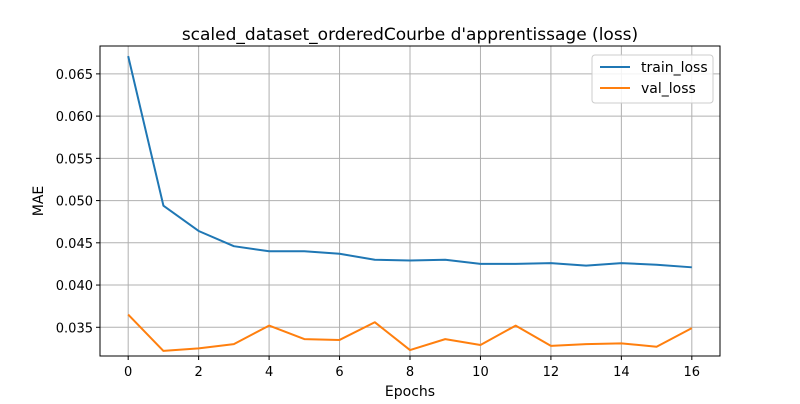 This screenshot has height=404, width=800. I want to click on x-tick-label: 8, so click(410, 372).